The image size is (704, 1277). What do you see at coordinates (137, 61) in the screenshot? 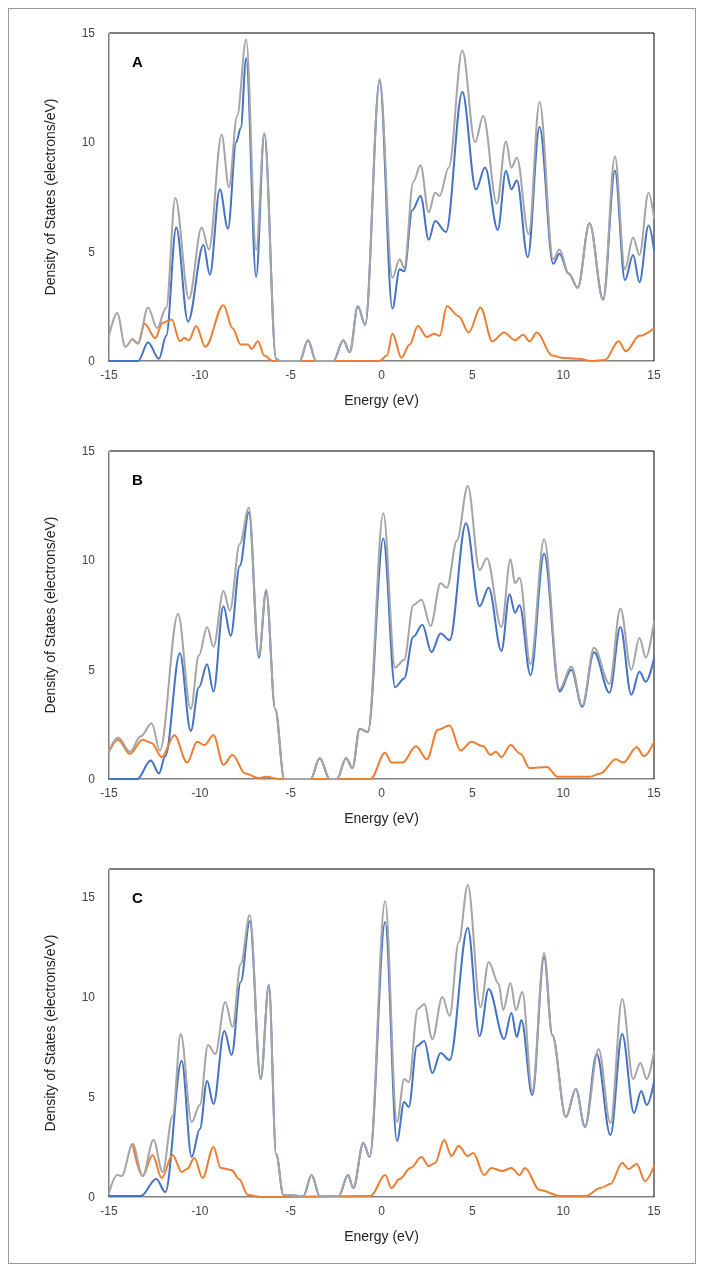
I see `text: A` at bounding box center [137, 61].